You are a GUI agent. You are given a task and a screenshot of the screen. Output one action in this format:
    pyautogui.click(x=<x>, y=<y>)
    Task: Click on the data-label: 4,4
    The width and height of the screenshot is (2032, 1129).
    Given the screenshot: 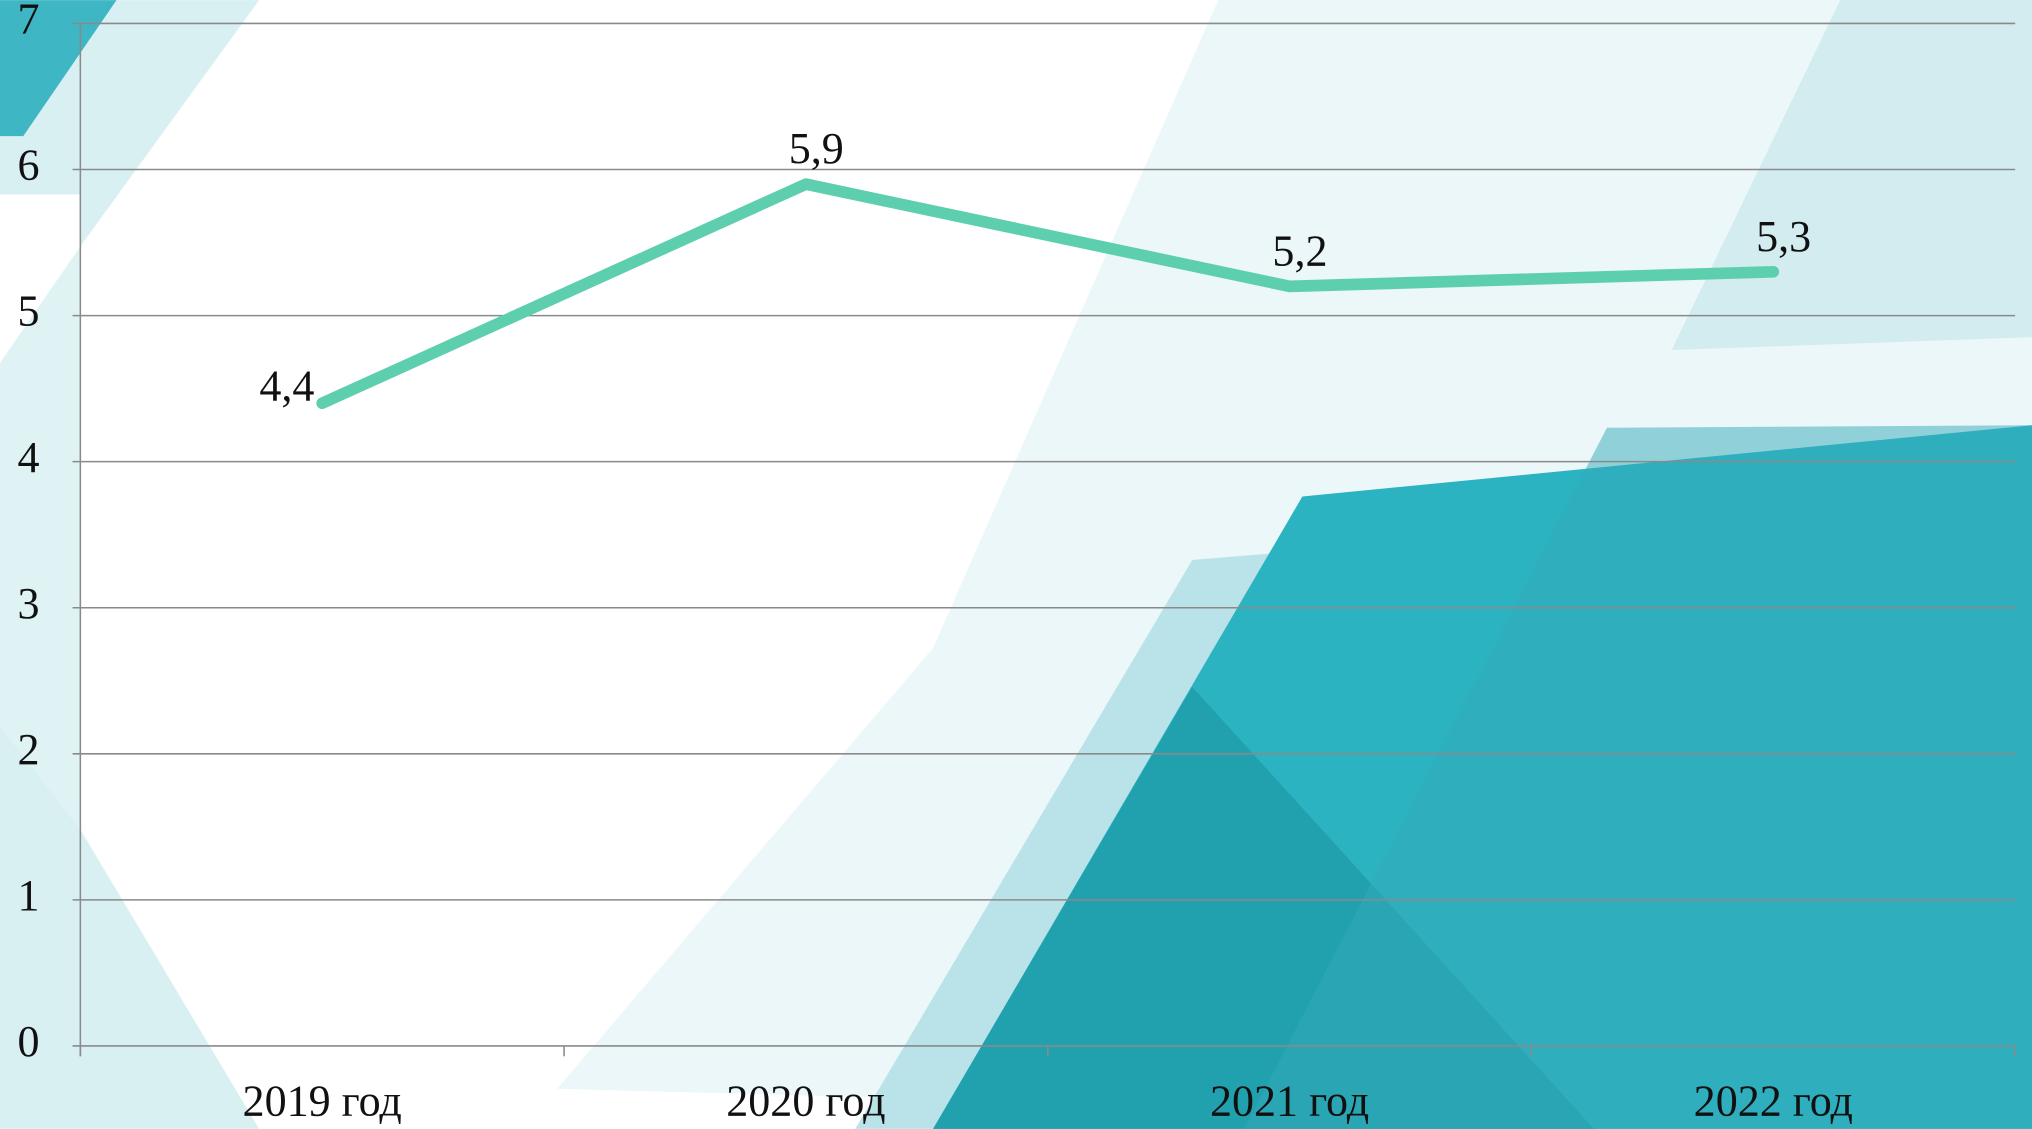 What is the action you would take?
    pyautogui.click(x=286, y=385)
    